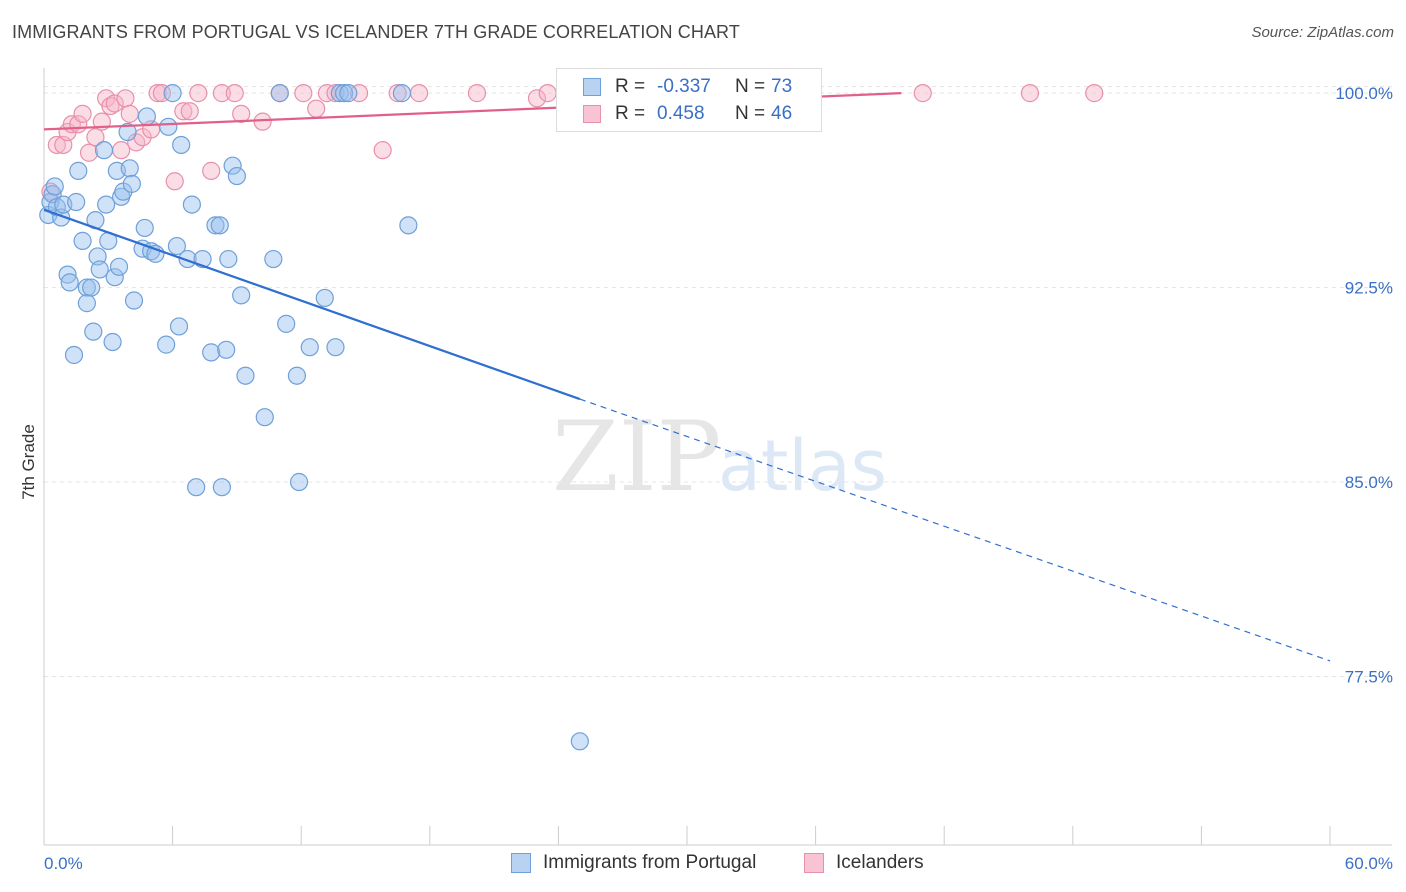 This screenshot has height=892, width=1406. I want to click on y-tick-label: 85.0%, so click(1369, 482).